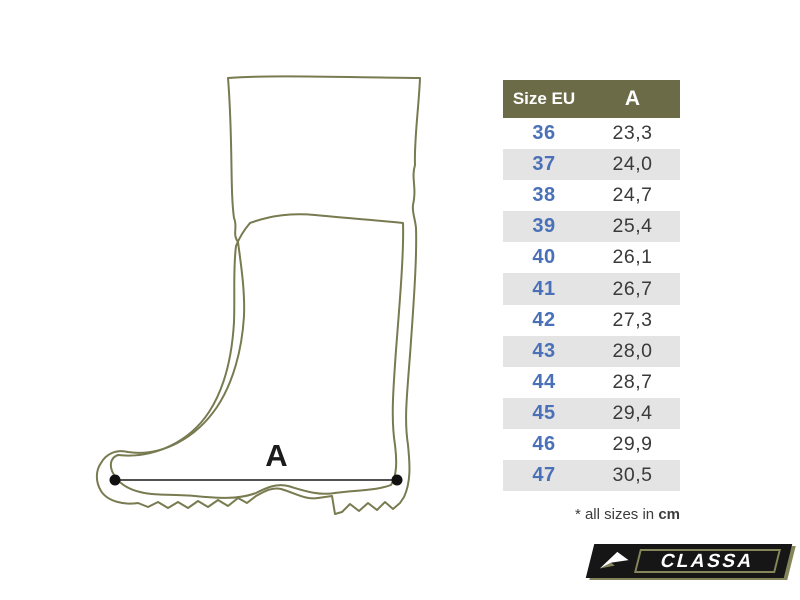 Image resolution: width=800 pixels, height=600 pixels. Describe the element at coordinates (544, 257) in the screenshot. I see `size-cell: 40` at that location.